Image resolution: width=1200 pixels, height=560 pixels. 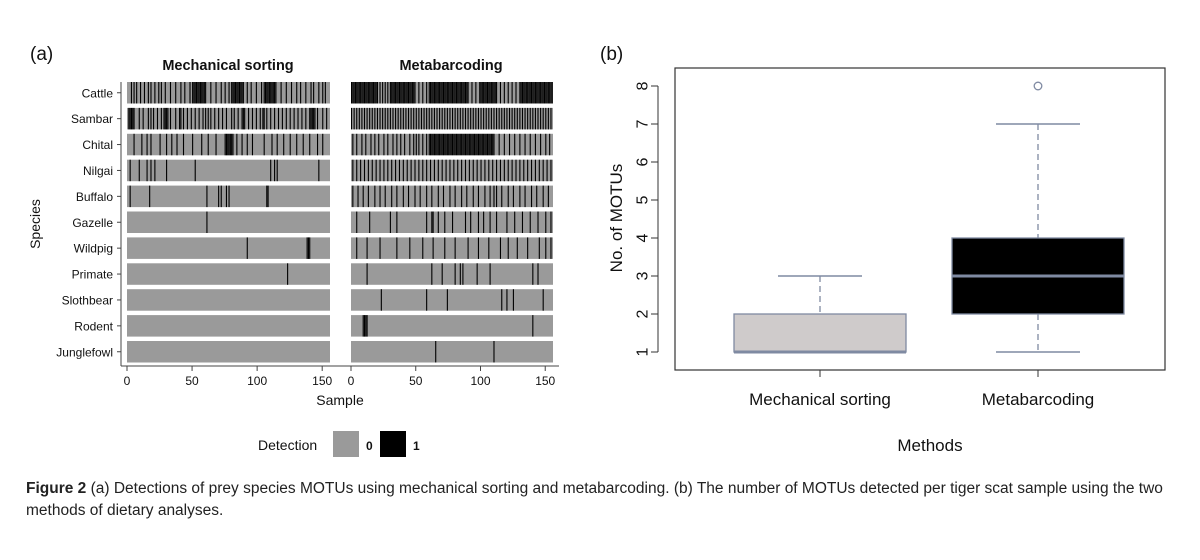 What do you see at coordinates (397, 248) in the screenshot?
I see `detection-metabarcoding-wildpig` at bounding box center [397, 248].